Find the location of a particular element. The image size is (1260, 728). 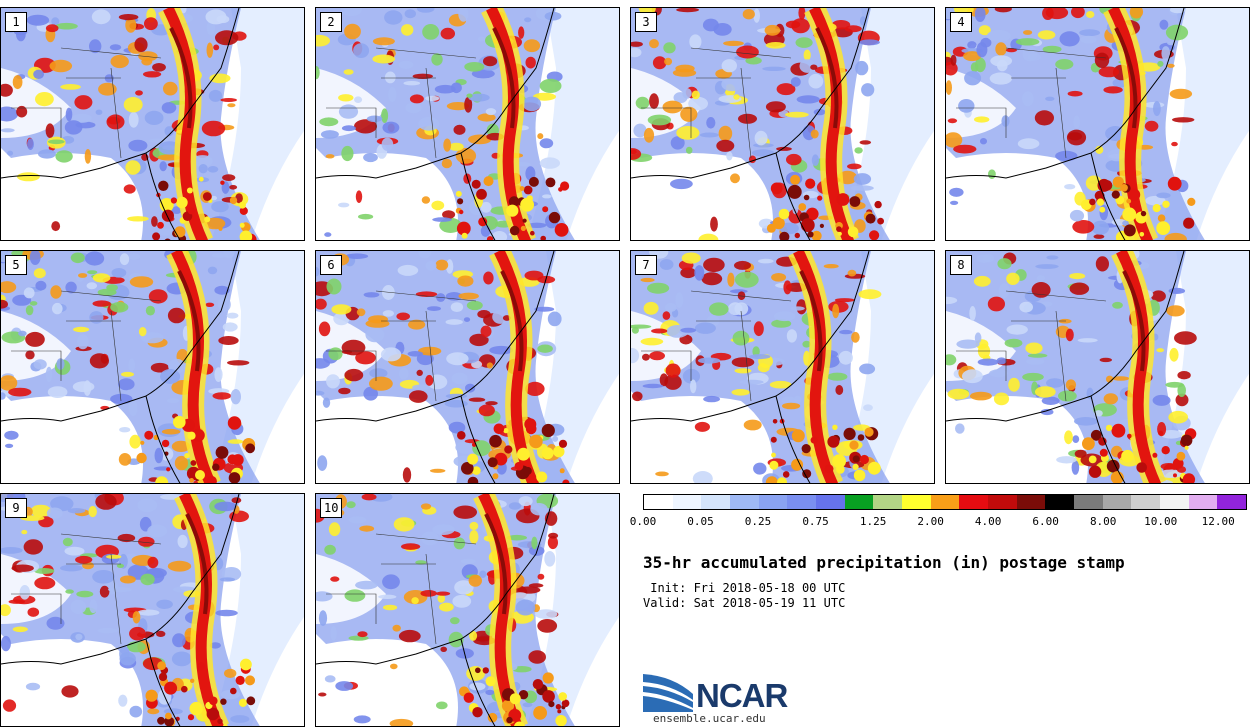

colorbar-tick-label: 12.00 is located at coordinates (1218, 521).